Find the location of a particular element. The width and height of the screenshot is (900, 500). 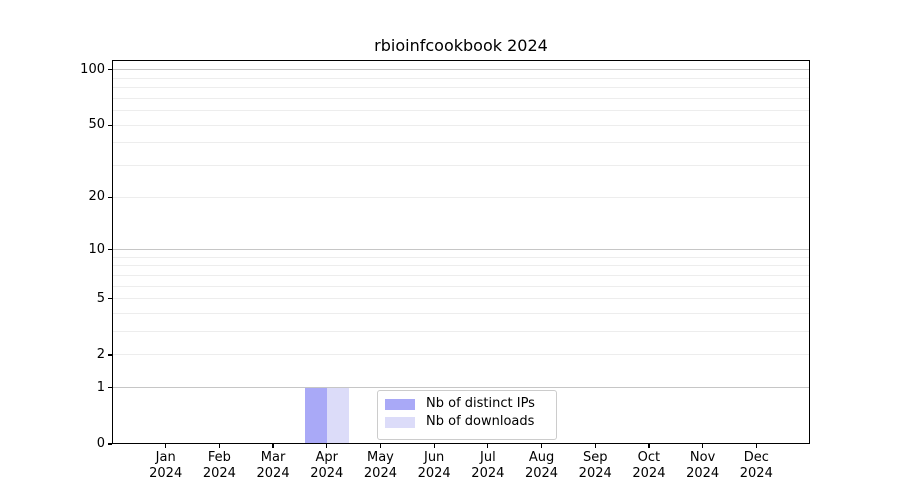

legend-label-distinct-ips: Nb of distinct IPs is located at coordinates (480, 403).